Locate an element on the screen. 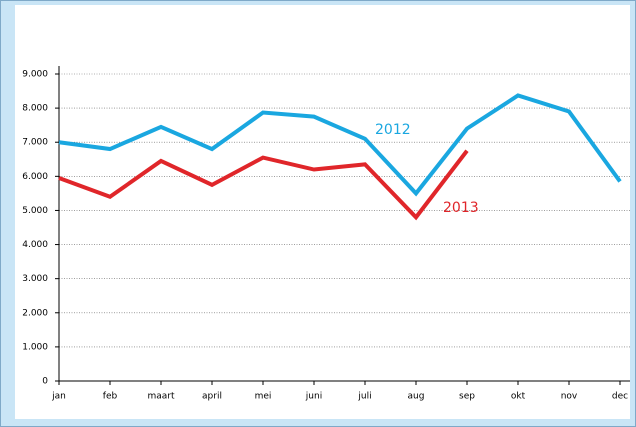 The width and height of the screenshot is (636, 427). y-tick-label: 1.000 is located at coordinates (35, 347).